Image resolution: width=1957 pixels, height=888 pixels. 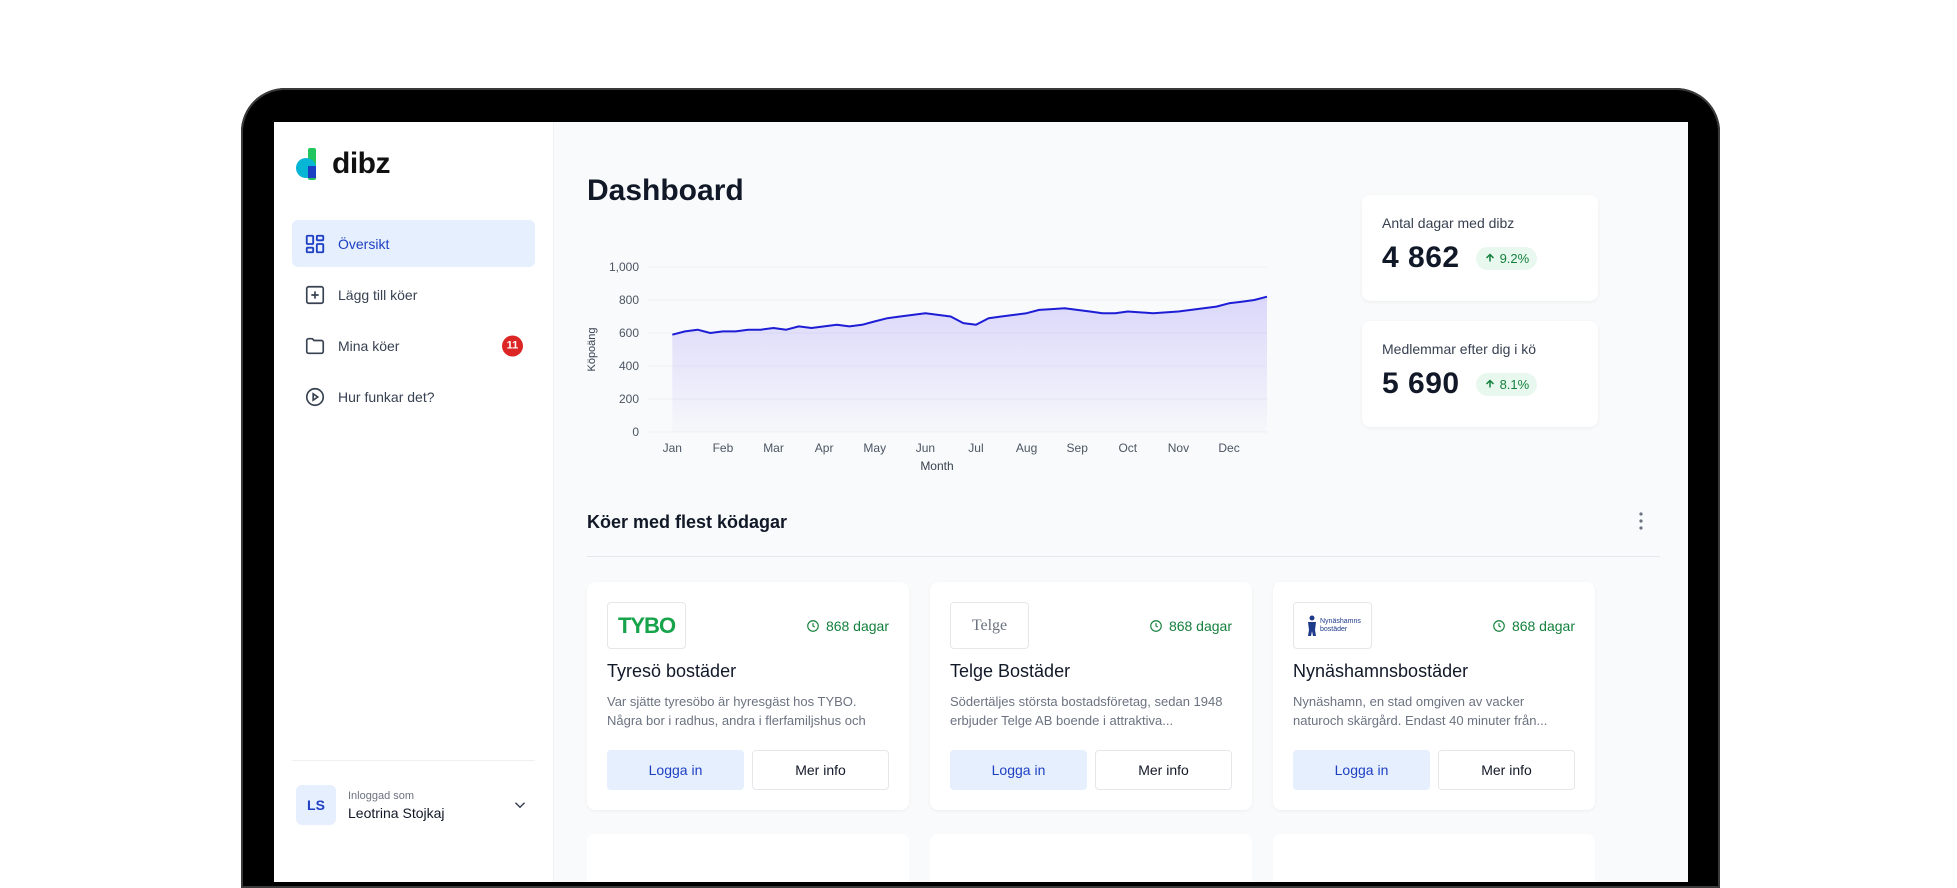 I want to click on x-tick-label: Aug, so click(x=1026, y=448).